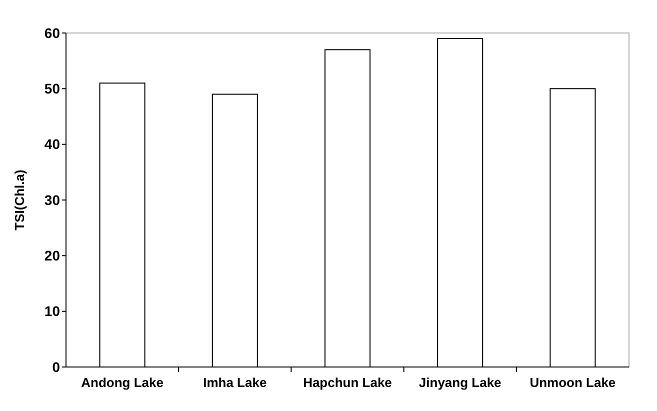  What do you see at coordinates (52, 88) in the screenshot?
I see `y-tick-label: 50` at bounding box center [52, 88].